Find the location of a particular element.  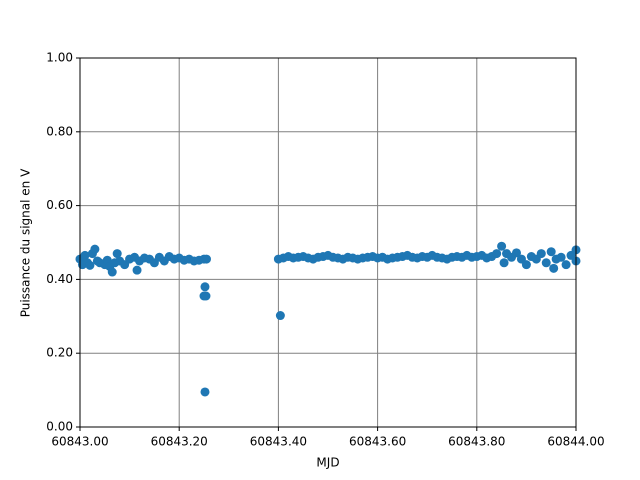

y-tick-label: 0.20 is located at coordinates (59, 353).